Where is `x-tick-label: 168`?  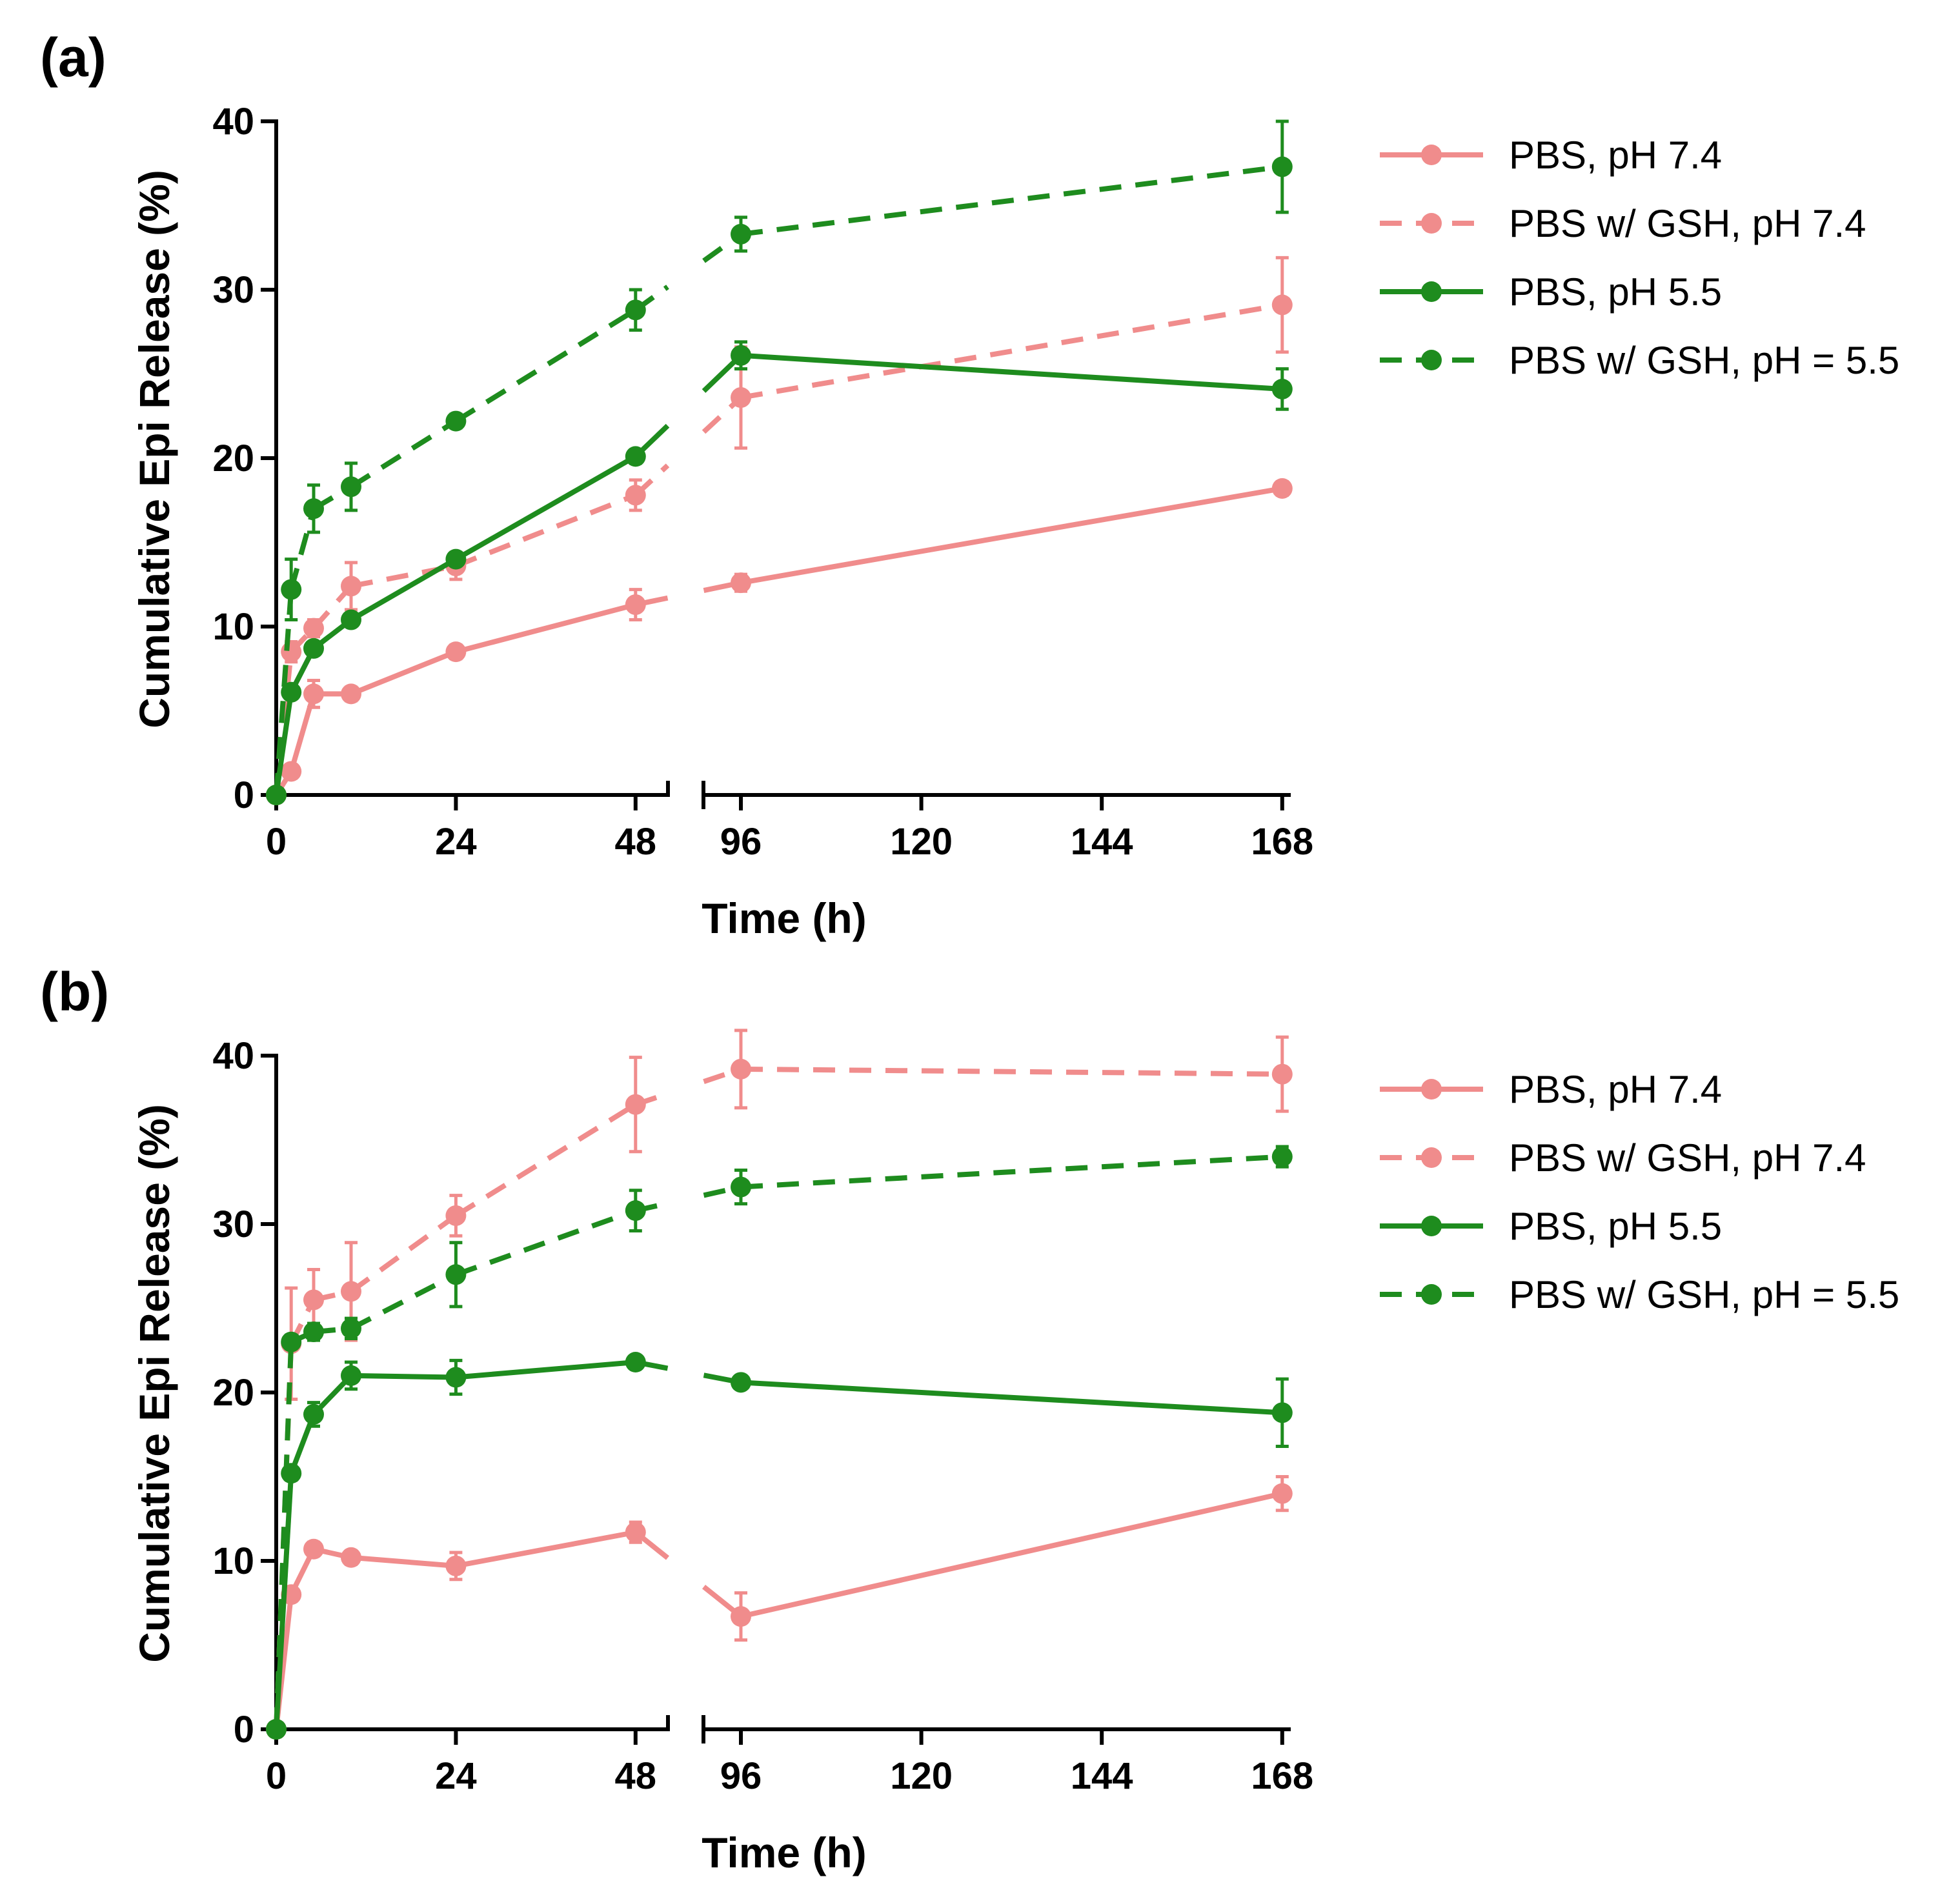 x-tick-label: 168 is located at coordinates (1282, 1776).